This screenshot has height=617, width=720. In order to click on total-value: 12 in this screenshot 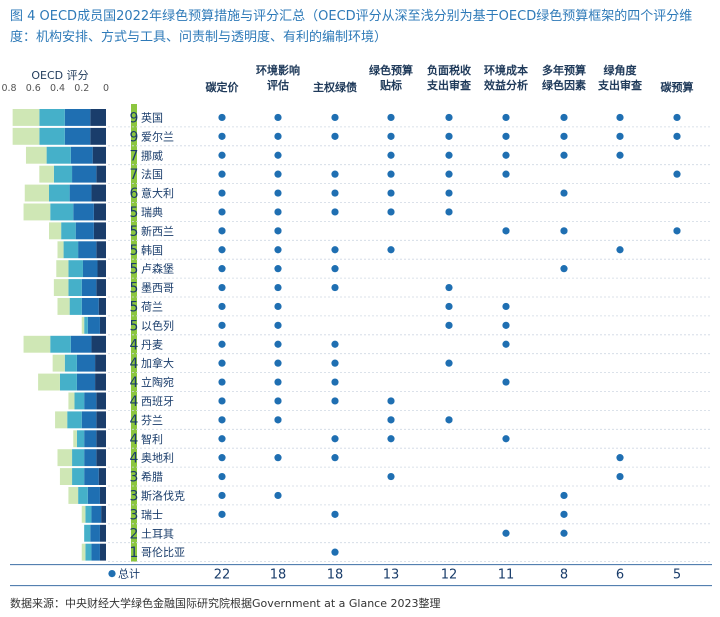, I will do `click(449, 575)`.